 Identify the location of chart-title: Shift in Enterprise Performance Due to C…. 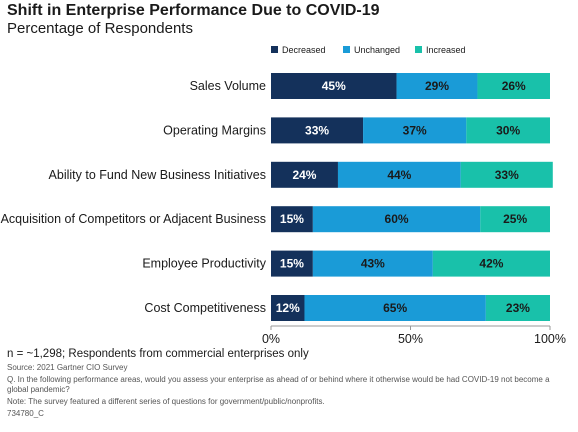
(193, 10).